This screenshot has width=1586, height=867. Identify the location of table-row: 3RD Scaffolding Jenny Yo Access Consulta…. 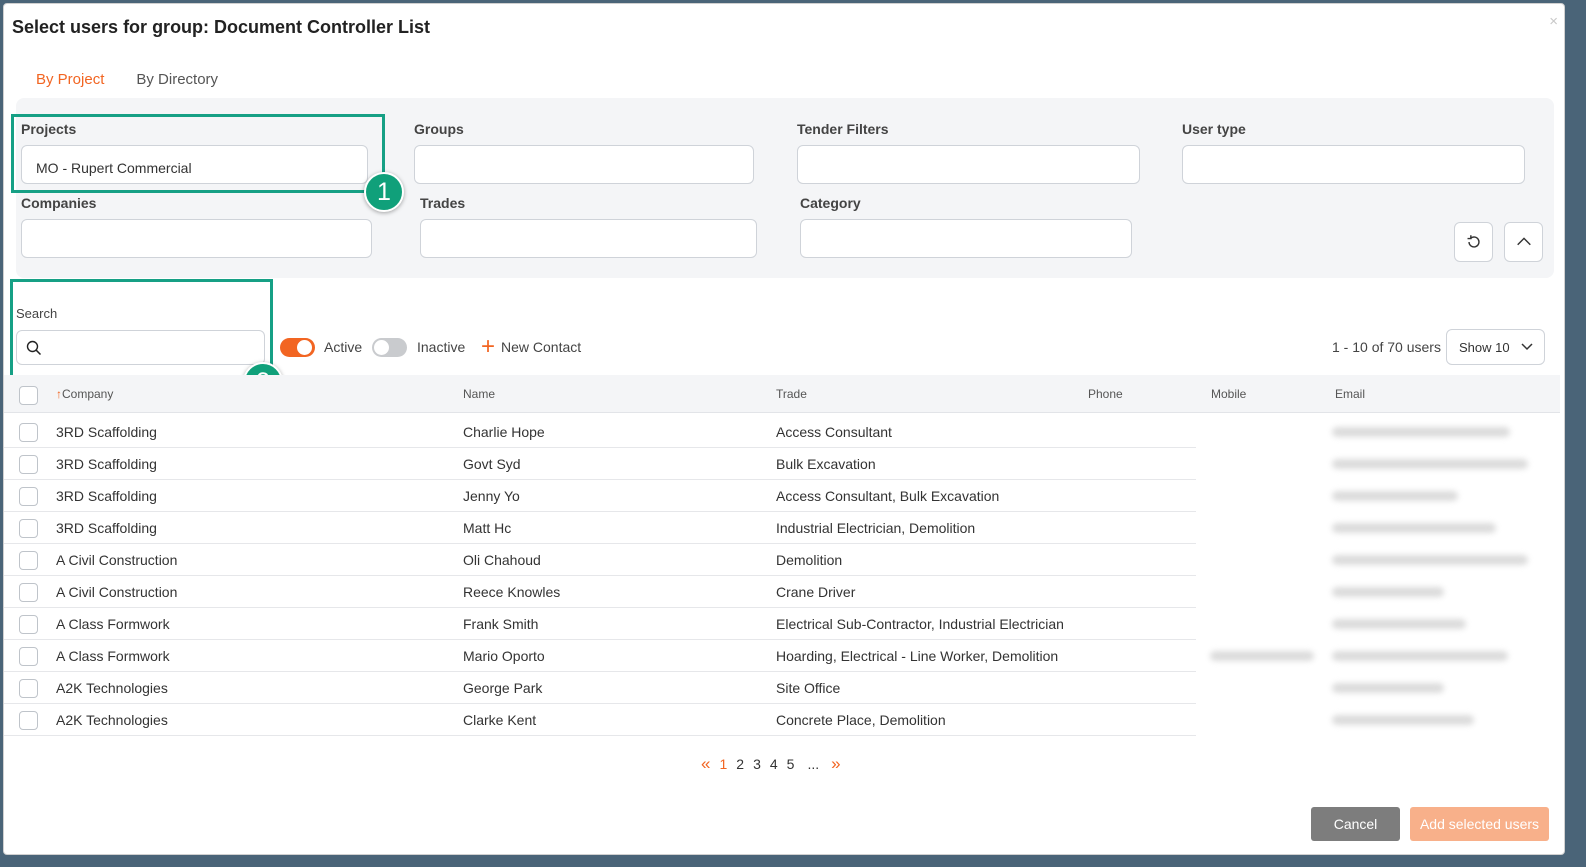
(601, 496).